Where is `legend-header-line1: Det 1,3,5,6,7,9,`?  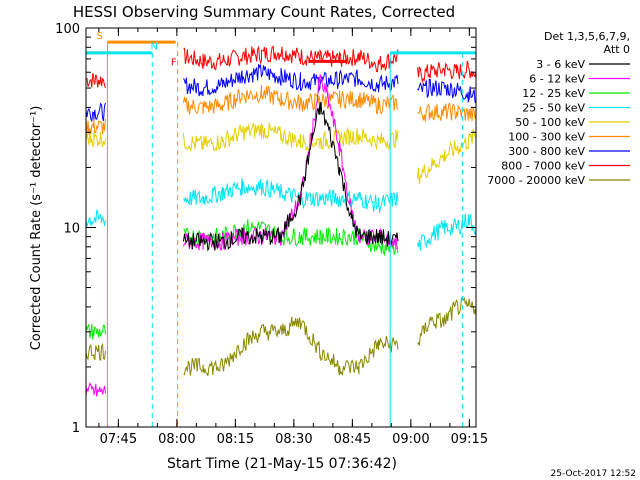
legend-header-line1: Det 1,3,5,6,7,9, is located at coordinates (587, 36).